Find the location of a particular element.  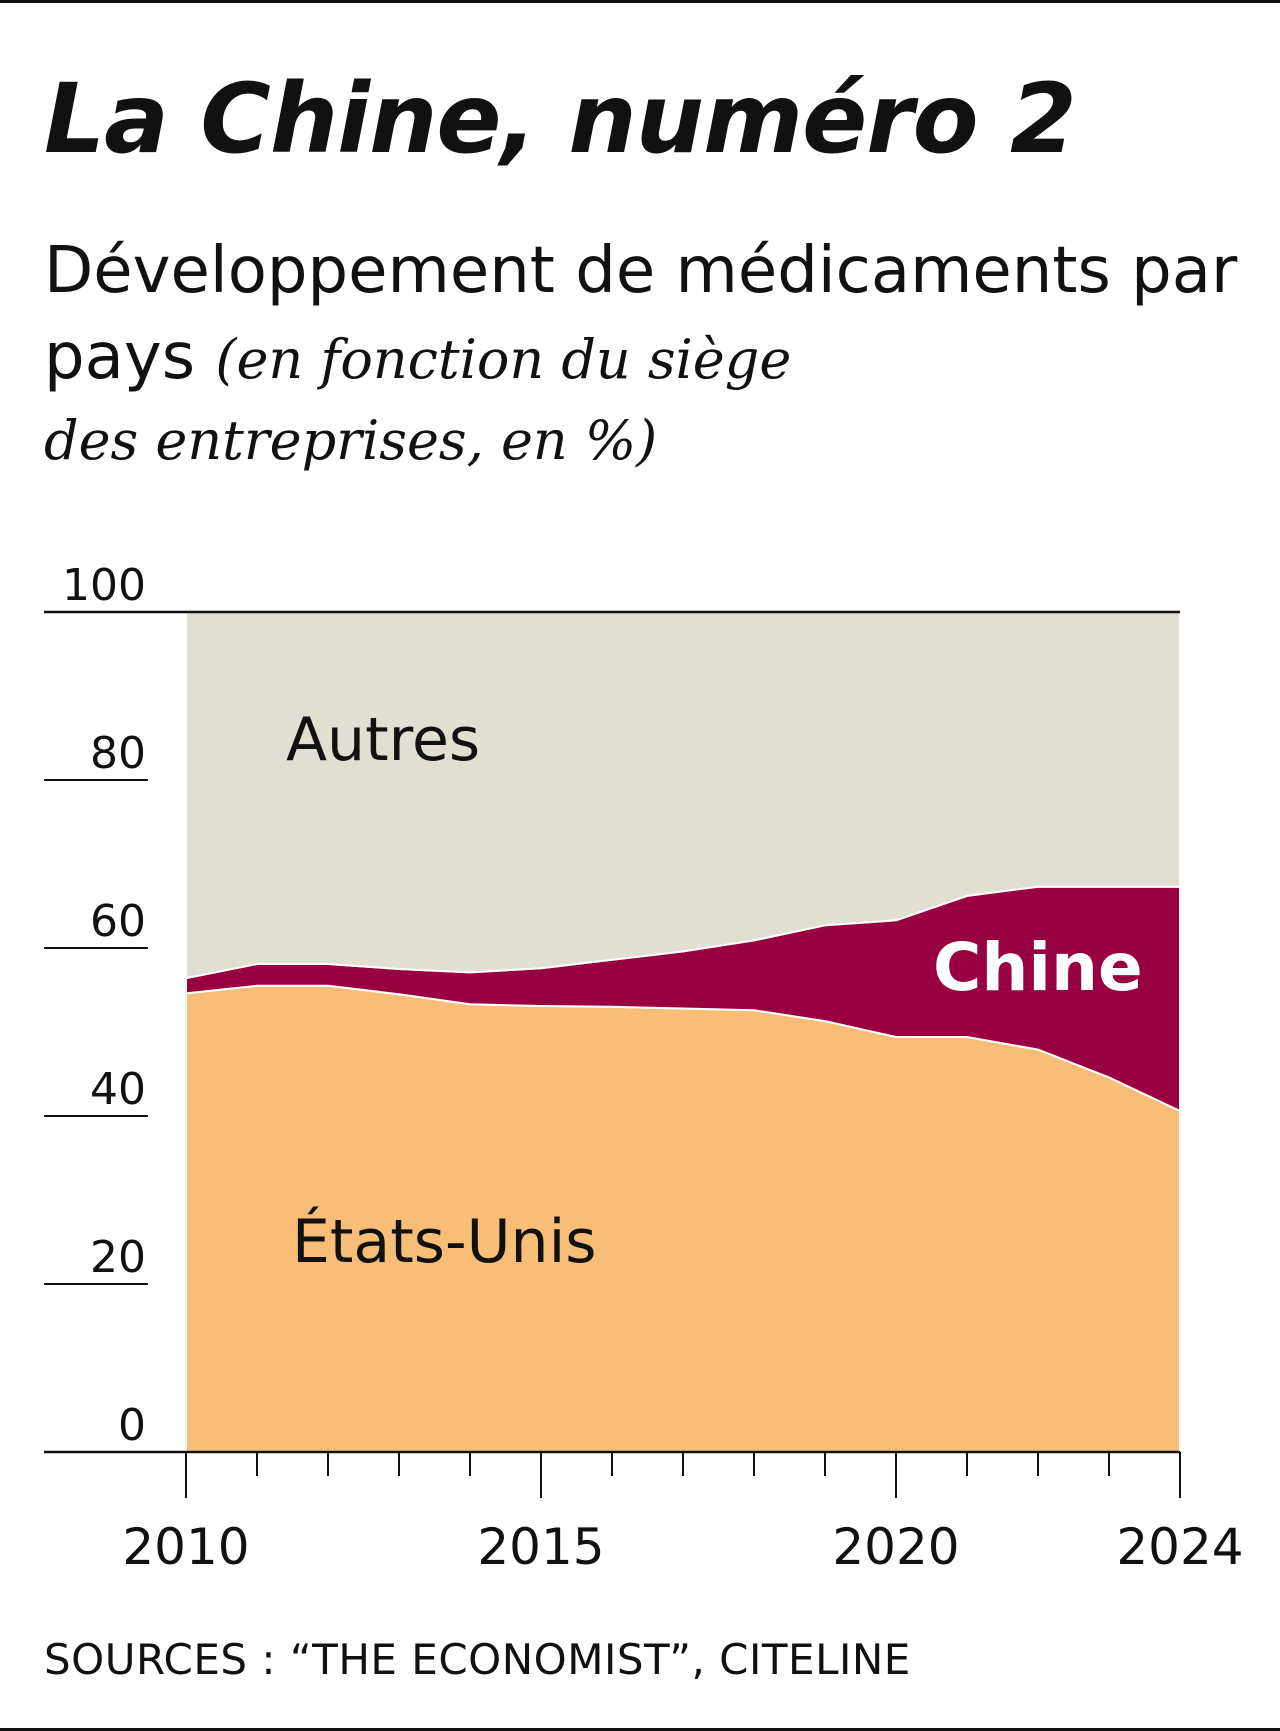

y-tick-label-100: 100 is located at coordinates (104, 585).